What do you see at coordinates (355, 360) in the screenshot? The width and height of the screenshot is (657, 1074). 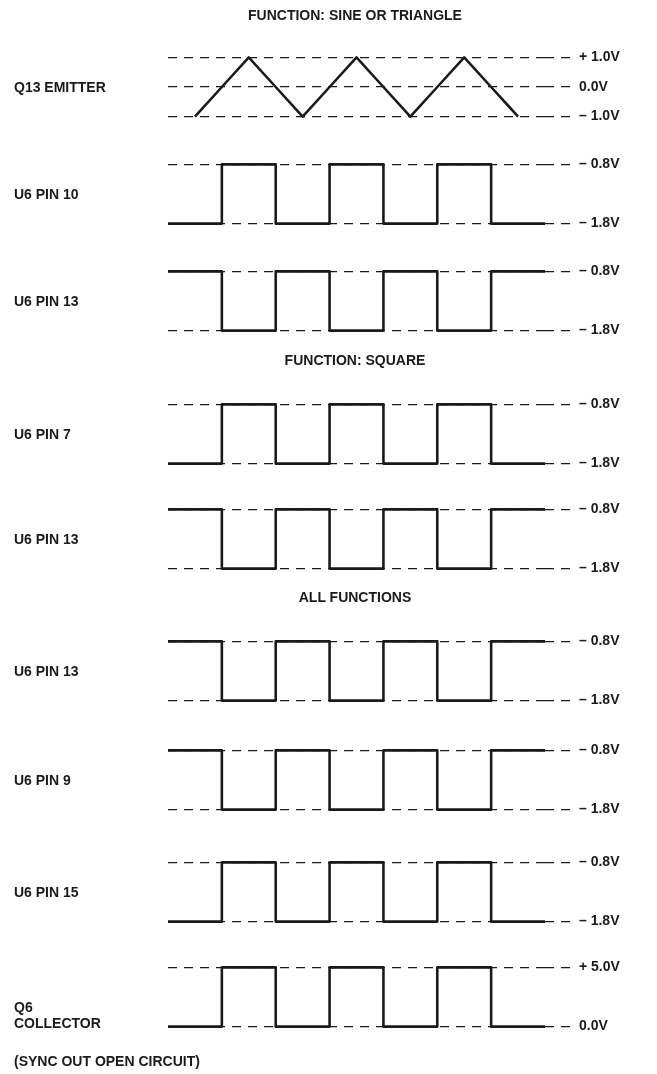 I see `chart-title: FUNCTION: SQUARE` at bounding box center [355, 360].